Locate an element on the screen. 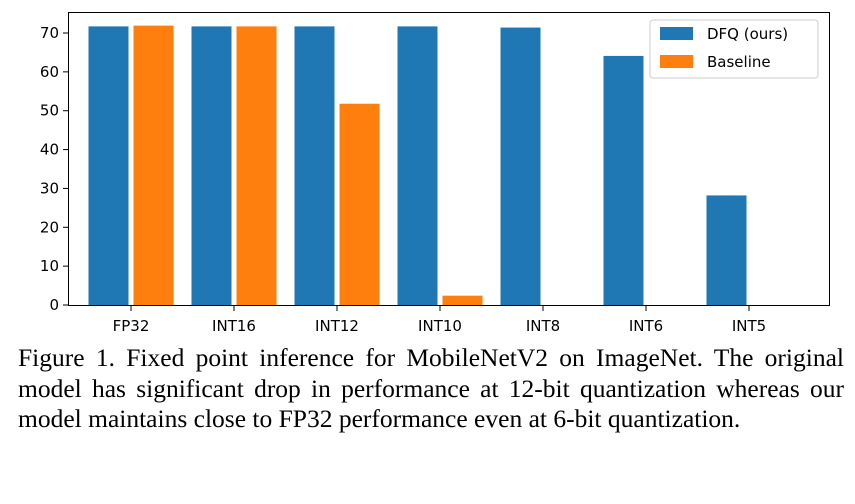 The height and width of the screenshot is (504, 855). bar-baseline-int10 is located at coordinates (462, 300).